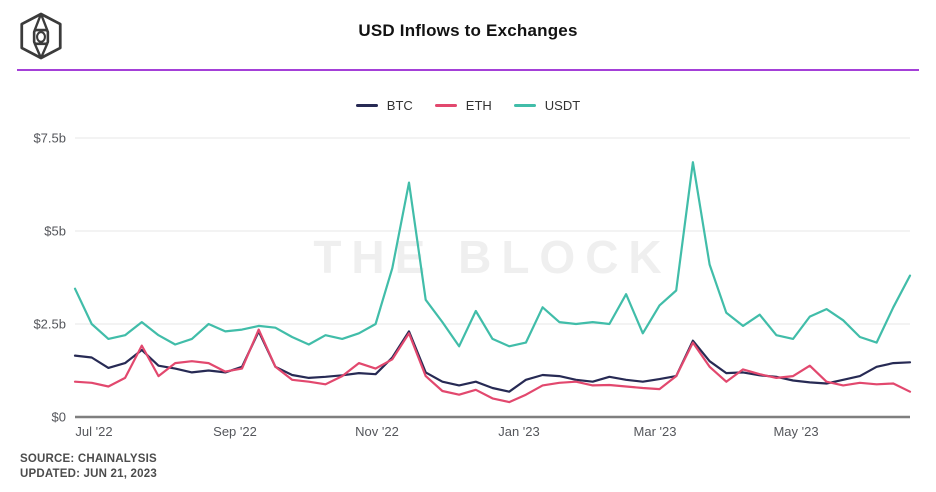  Describe the element at coordinates (384, 105) in the screenshot. I see `legend-item-btc: BTC` at that location.